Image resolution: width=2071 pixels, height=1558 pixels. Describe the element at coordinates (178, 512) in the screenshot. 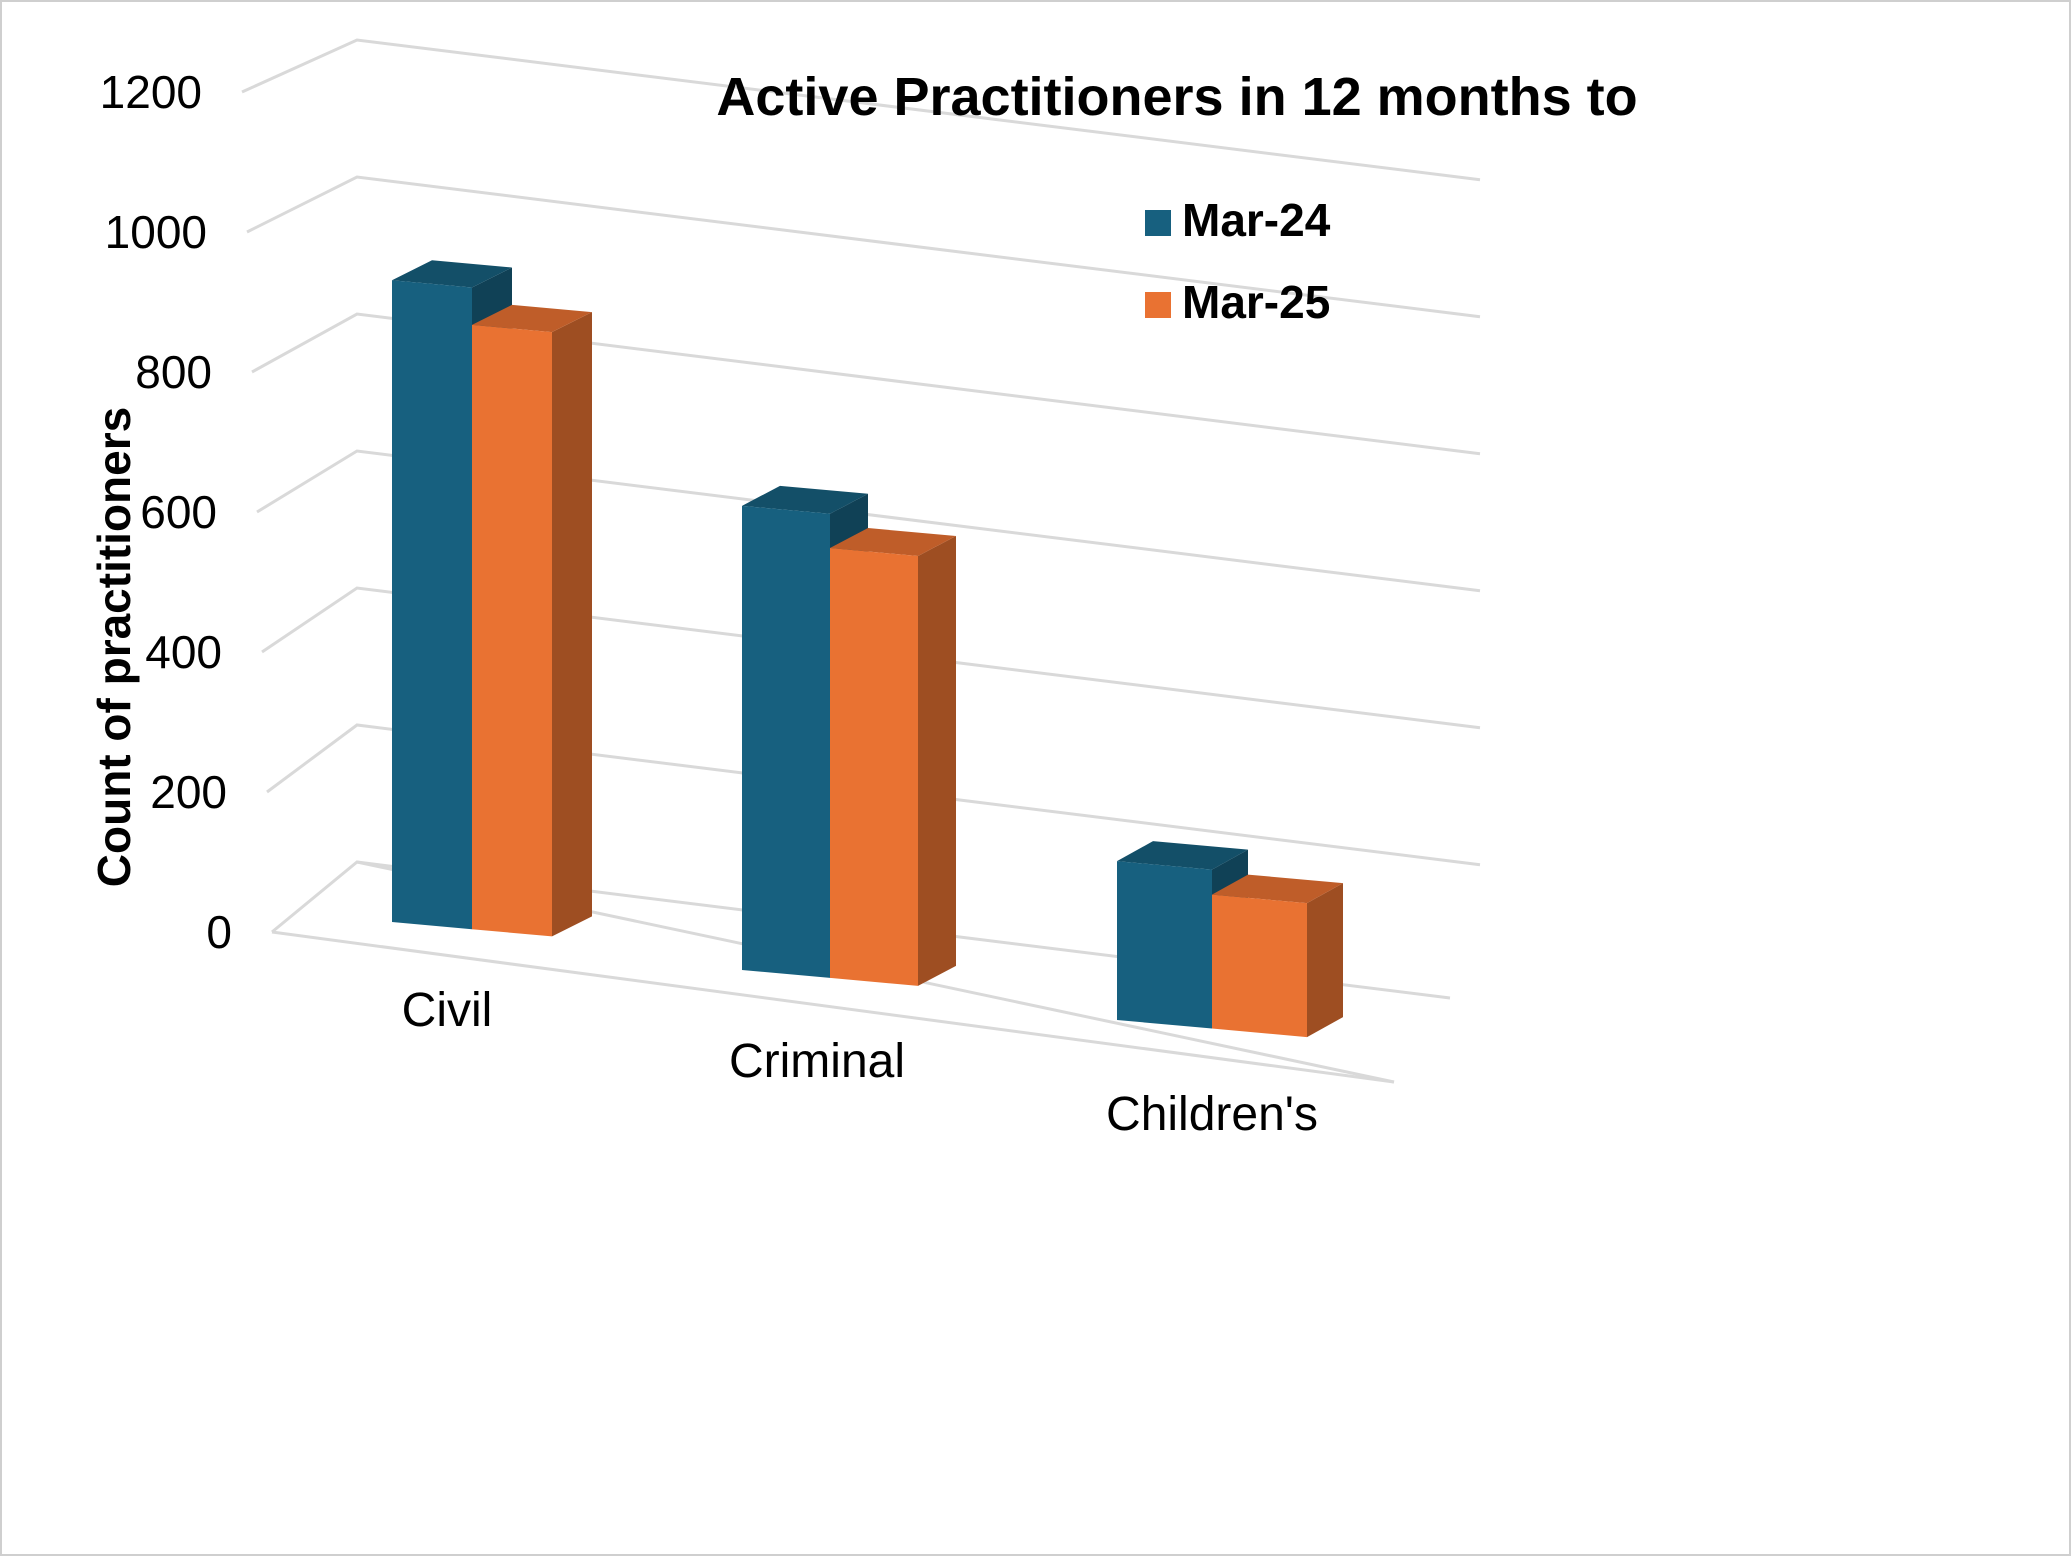

I see `y-tick-label: 600` at that location.